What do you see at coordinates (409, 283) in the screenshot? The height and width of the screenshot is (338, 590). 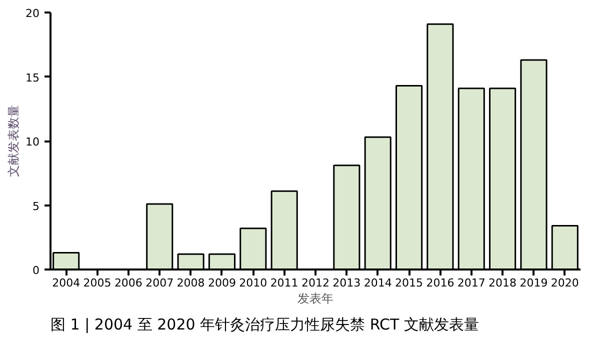 I see `x-tick-label: 2015` at bounding box center [409, 283].